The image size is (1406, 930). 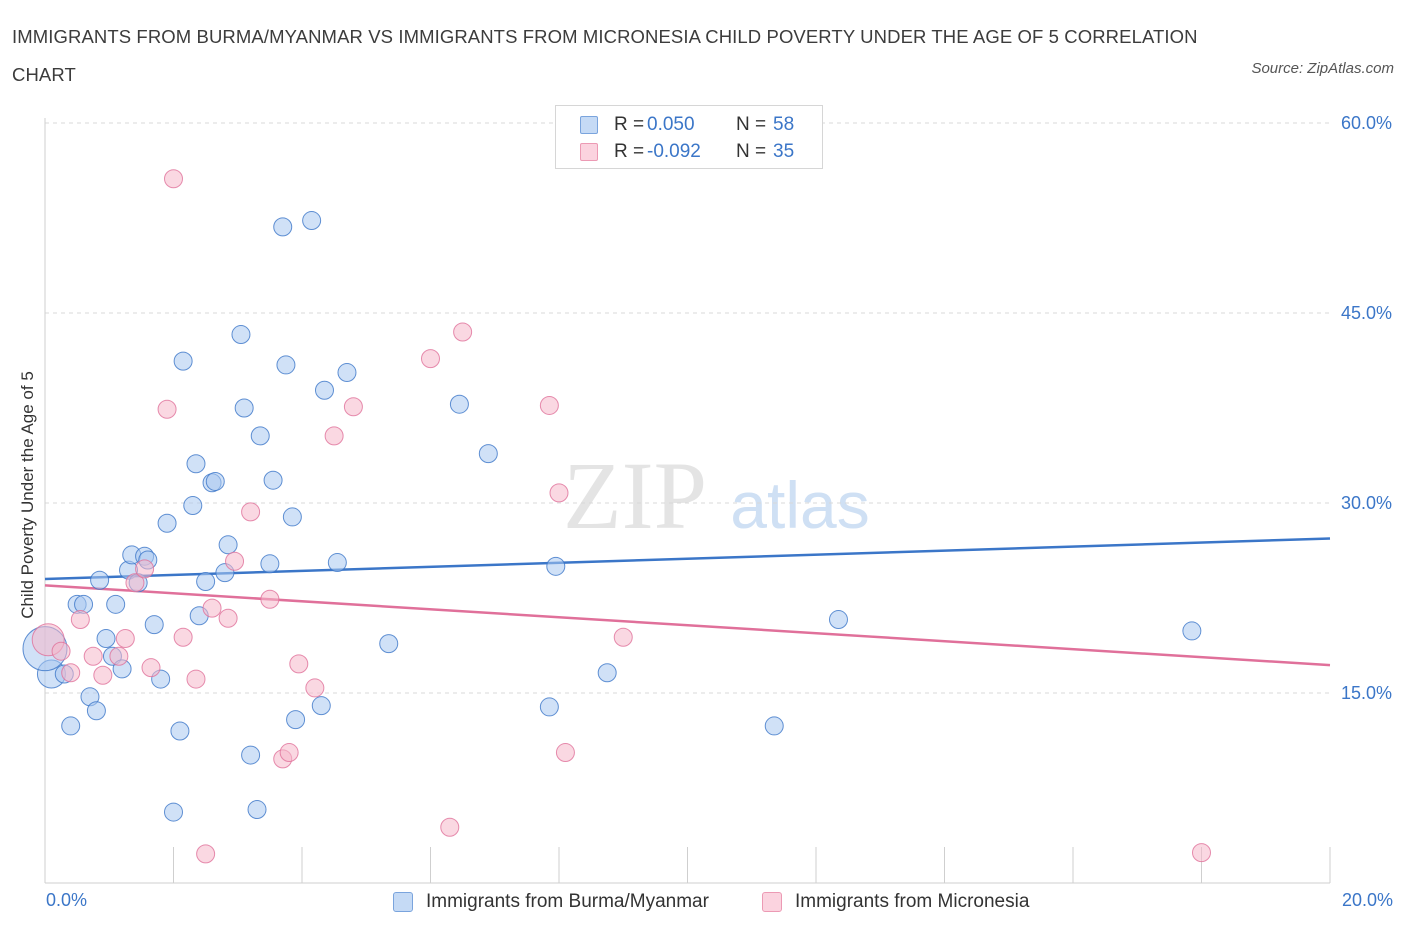 I want to click on y-tick-label: 60.0%, so click(x=1366, y=123).